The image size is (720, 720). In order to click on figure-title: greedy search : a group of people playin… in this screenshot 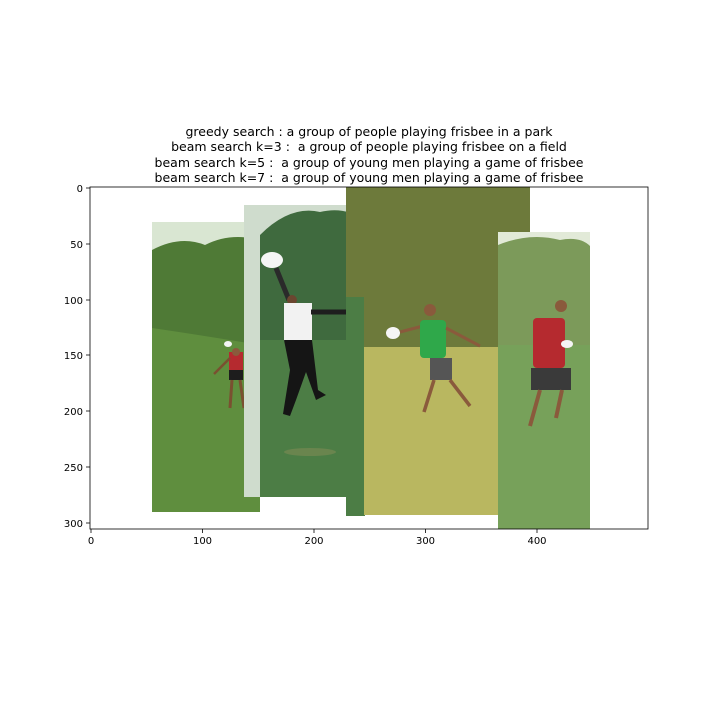, I will do `click(369, 155)`.